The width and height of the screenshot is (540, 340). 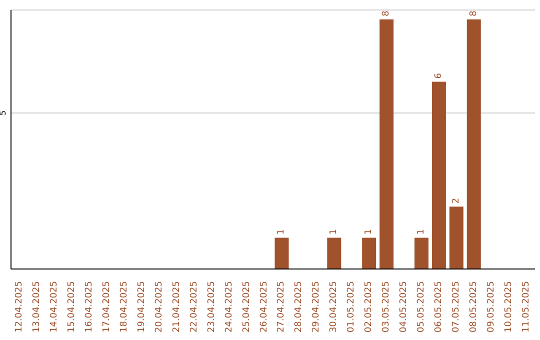 I want to click on x-tick-label: 12.04.2025, so click(x=19, y=307).